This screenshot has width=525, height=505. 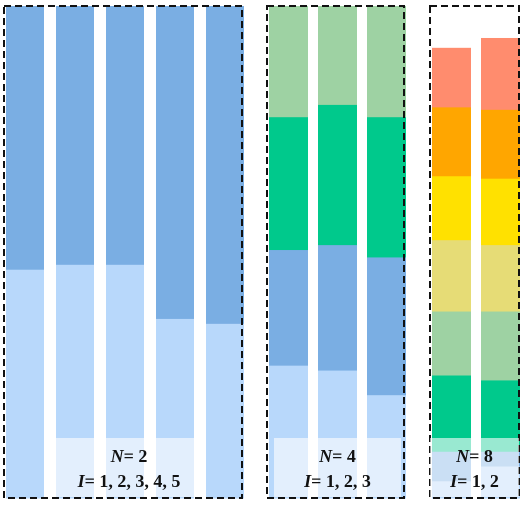 What do you see at coordinates (478, 481) in the screenshot?
I see `caption-i-value: = 1, 2` at bounding box center [478, 481].